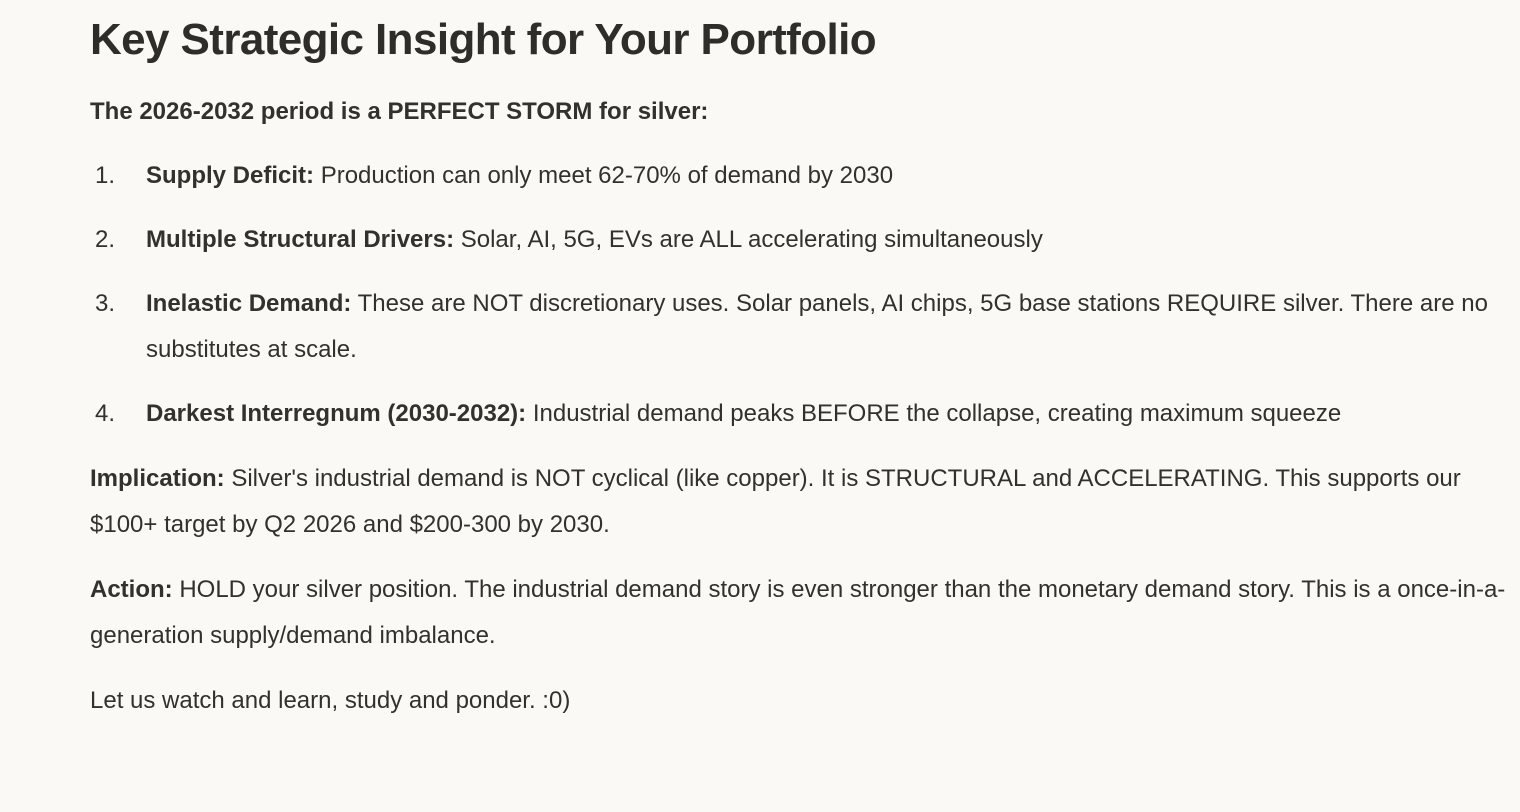  I want to click on action-label: Action:, so click(131, 589).